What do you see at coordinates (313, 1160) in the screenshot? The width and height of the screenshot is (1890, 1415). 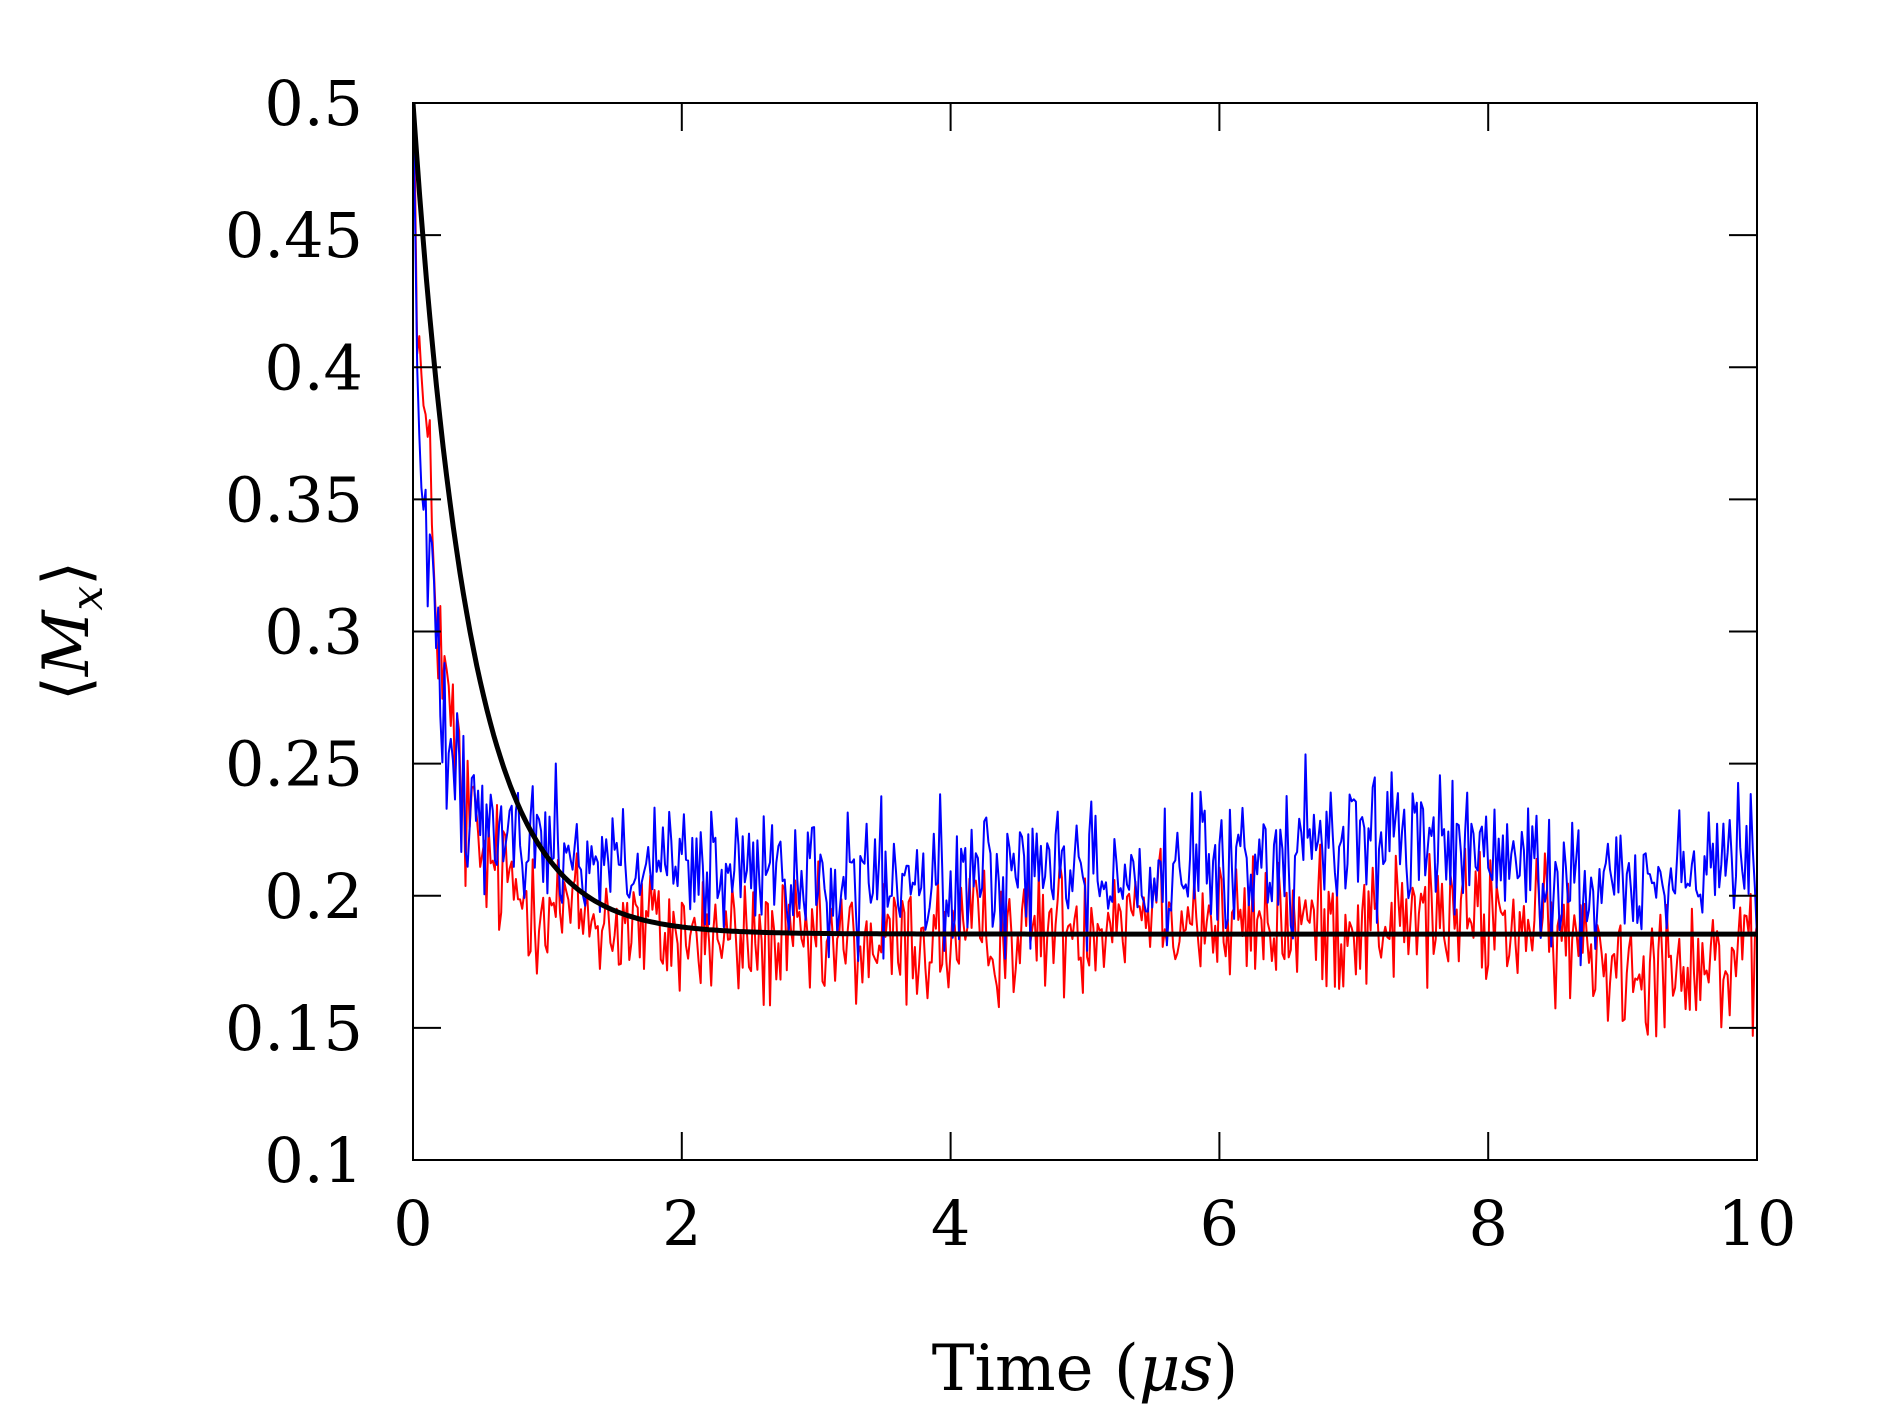 I see `y-tick-label: 0.1` at bounding box center [313, 1160].